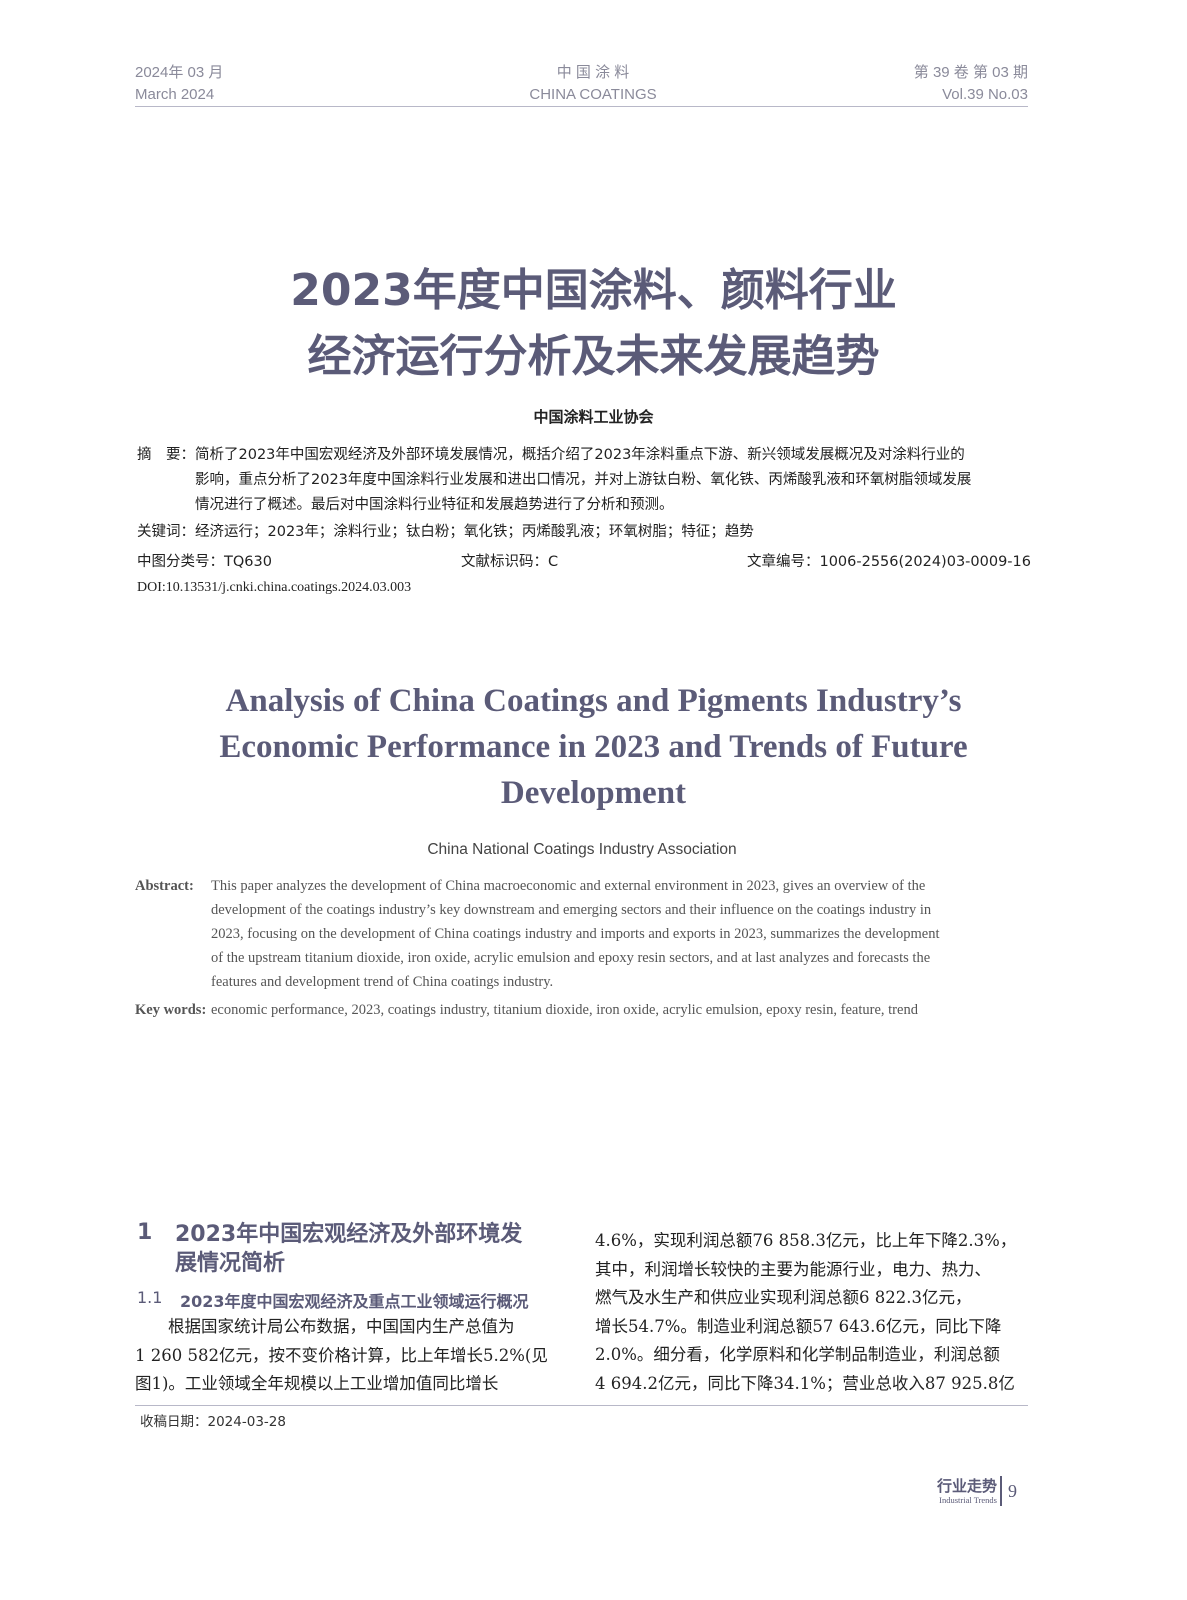  I want to click on section-heading-line: 展情况简析, so click(230, 1263).